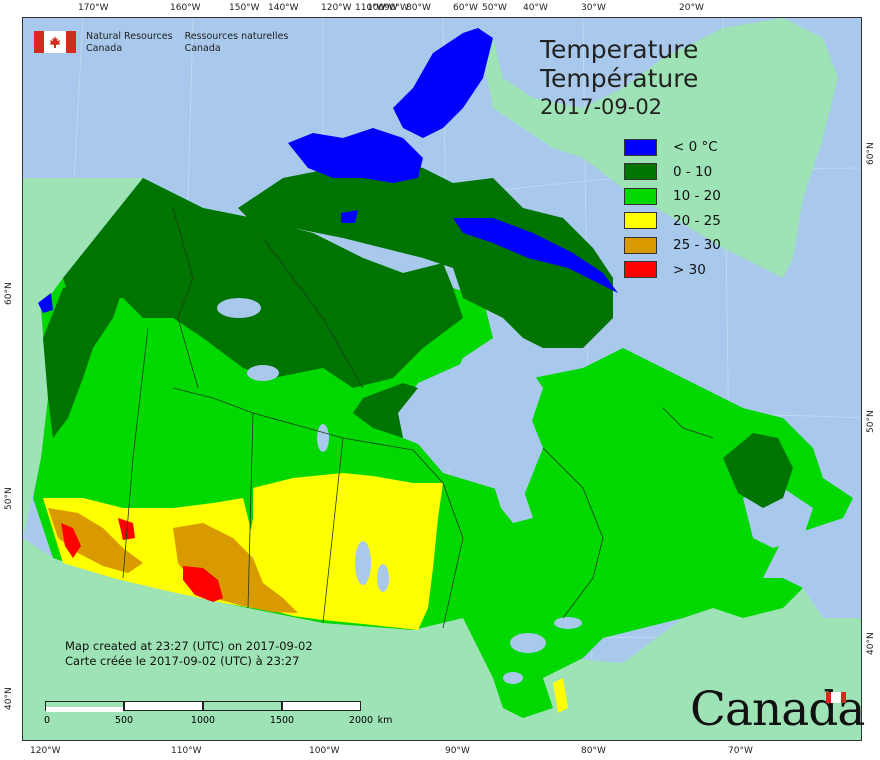  I want to click on scale-tick: 1500, so click(282, 720).